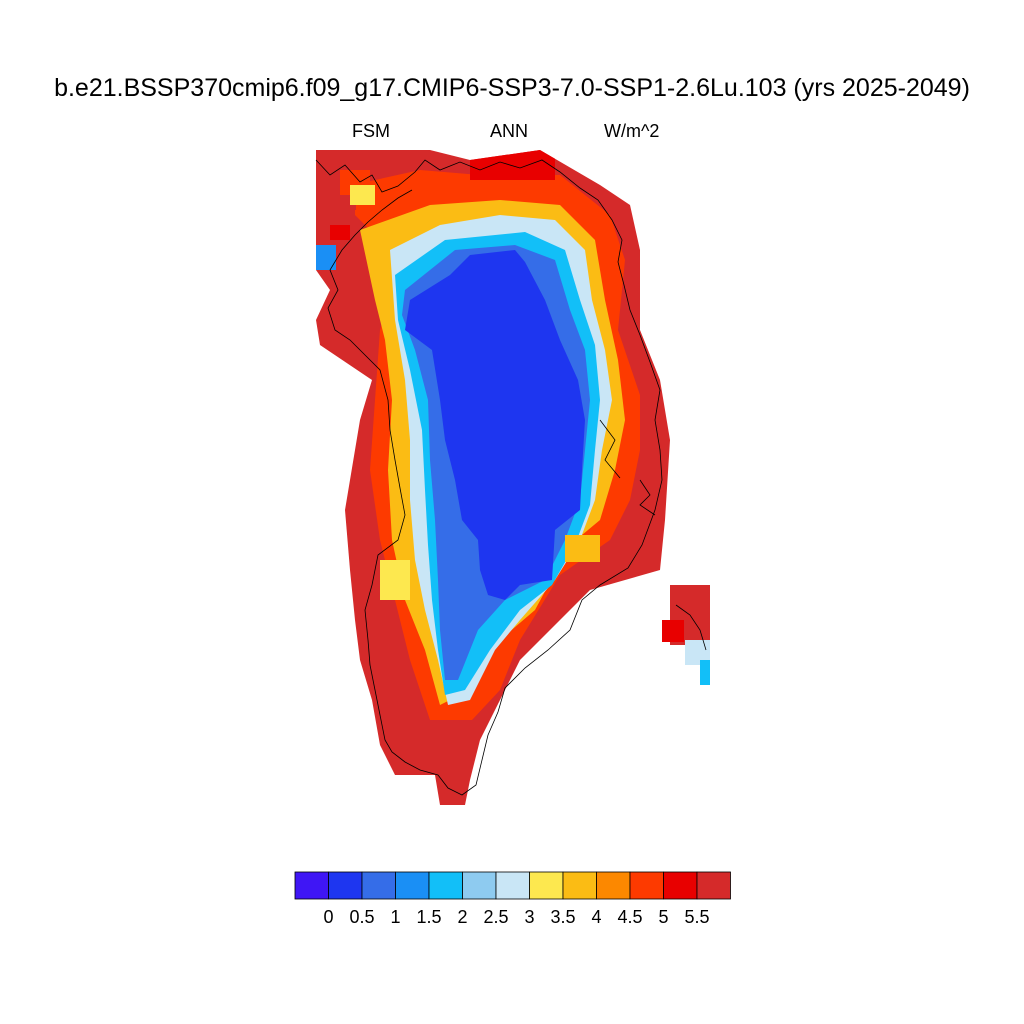 The width and height of the screenshot is (1024, 1024). Describe the element at coordinates (529, 917) in the screenshot. I see `colorbar-tick-label: 3` at that location.